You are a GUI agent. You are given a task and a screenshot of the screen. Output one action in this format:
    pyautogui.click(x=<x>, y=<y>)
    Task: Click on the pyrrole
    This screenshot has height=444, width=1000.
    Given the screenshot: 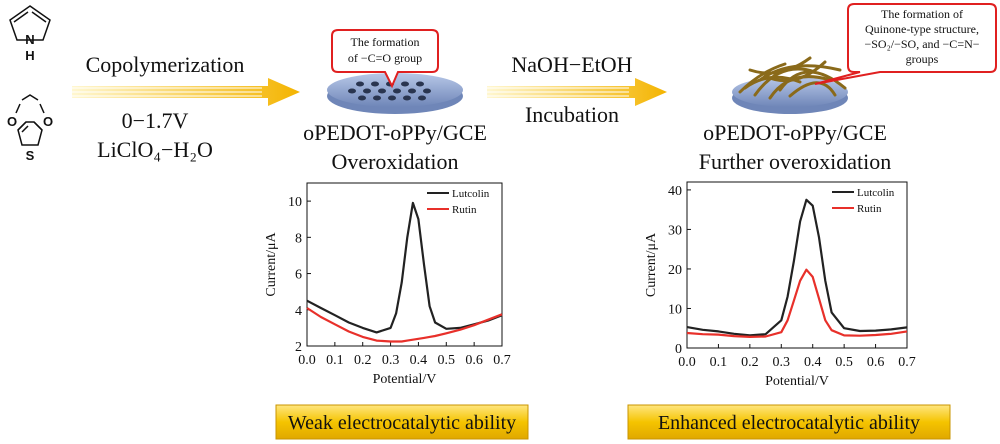 What is the action you would take?
    pyautogui.click(x=30, y=23)
    